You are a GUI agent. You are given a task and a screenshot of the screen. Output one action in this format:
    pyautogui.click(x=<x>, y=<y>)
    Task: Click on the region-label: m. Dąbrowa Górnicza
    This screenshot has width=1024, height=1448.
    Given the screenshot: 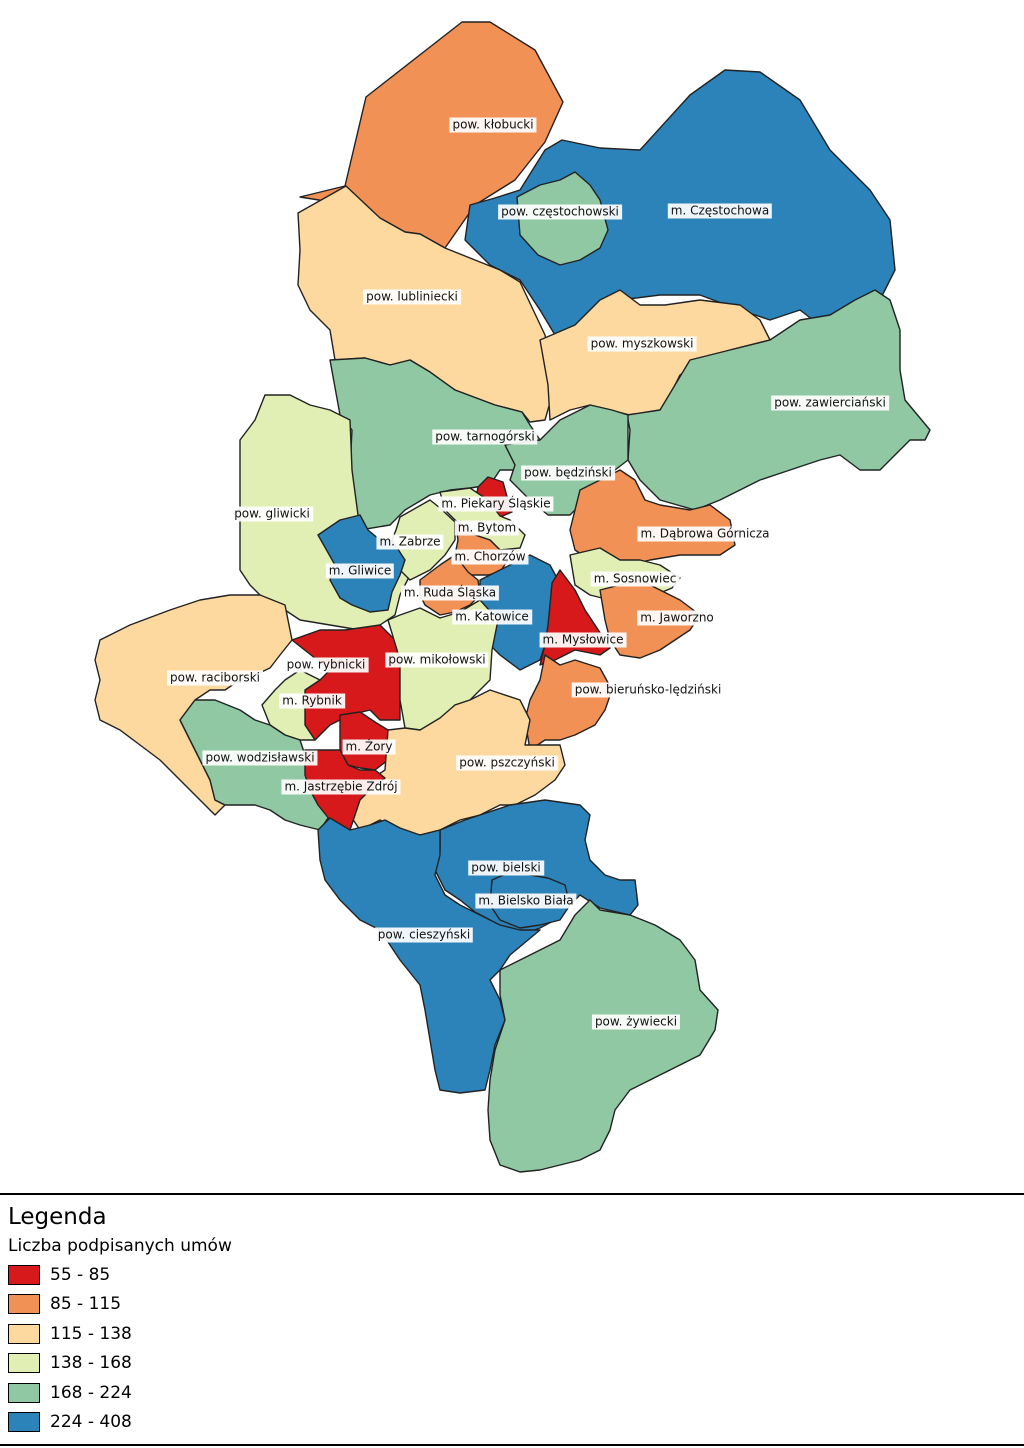 What is the action you would take?
    pyautogui.click(x=705, y=534)
    